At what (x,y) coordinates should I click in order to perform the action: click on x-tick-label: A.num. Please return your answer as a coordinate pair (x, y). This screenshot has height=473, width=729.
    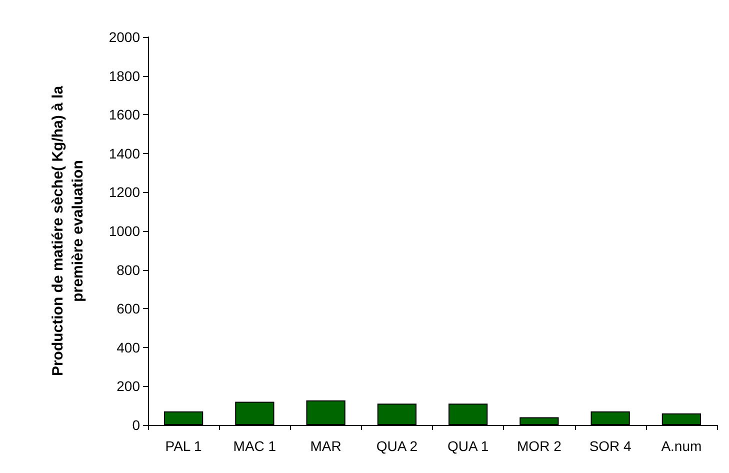
    Looking at the image, I should click on (681, 446).